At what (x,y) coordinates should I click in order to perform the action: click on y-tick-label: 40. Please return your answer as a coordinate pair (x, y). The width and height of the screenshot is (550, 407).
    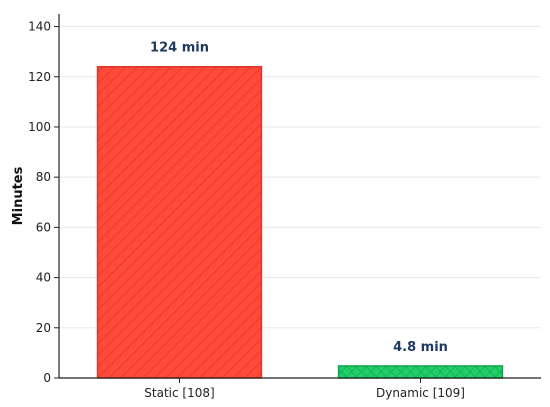
    Looking at the image, I should click on (43, 278).